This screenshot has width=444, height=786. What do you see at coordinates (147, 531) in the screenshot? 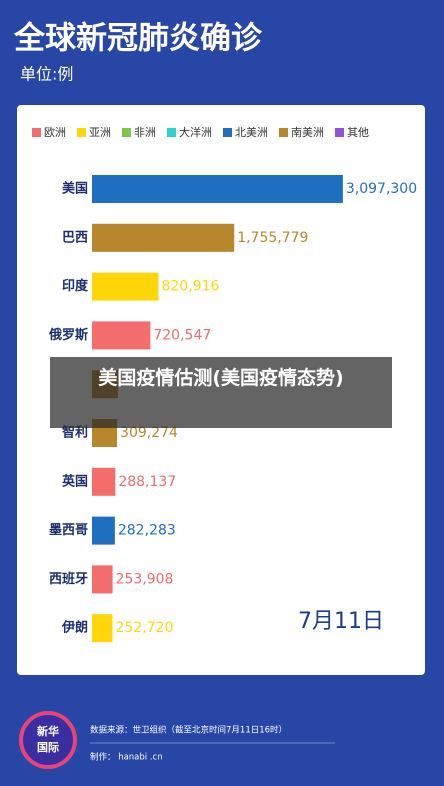
I see `value-label: 282,283` at bounding box center [147, 531].